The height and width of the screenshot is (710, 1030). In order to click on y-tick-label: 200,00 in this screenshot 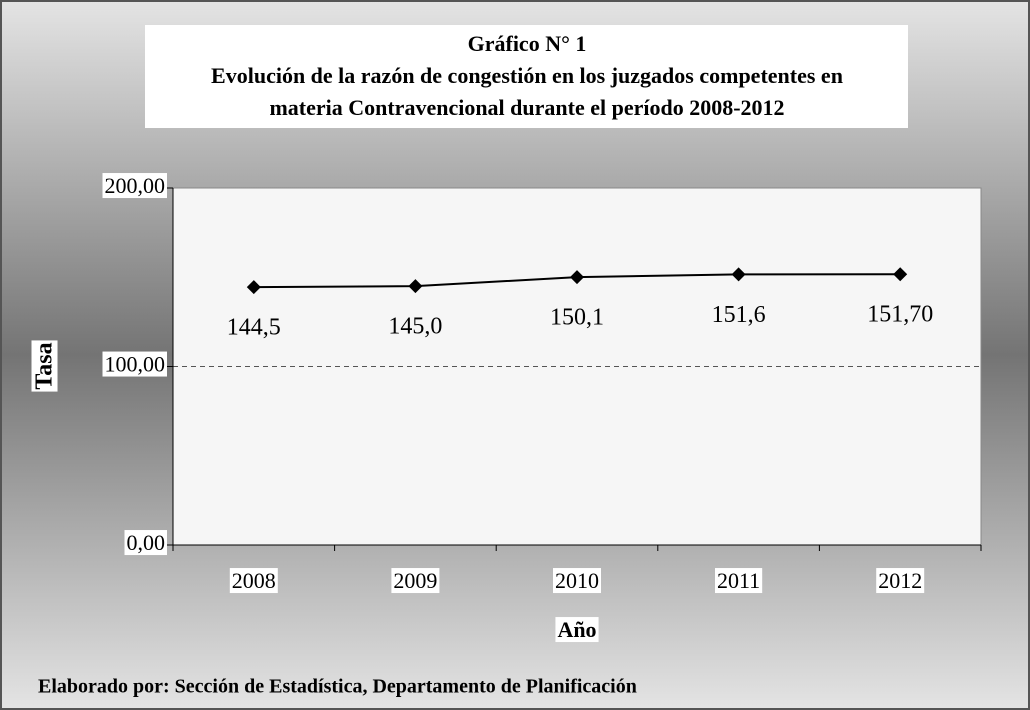, I will do `click(135, 185)`.